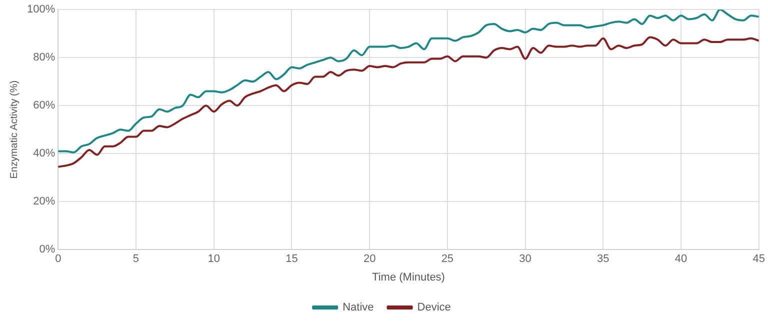 Image resolution: width=768 pixels, height=323 pixels. Describe the element at coordinates (525, 259) in the screenshot. I see `x-tick-label: 30` at that location.